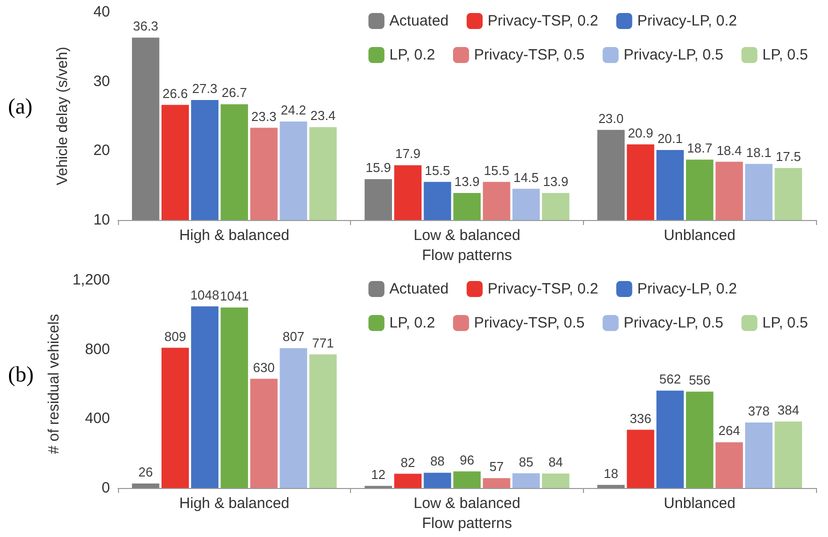 Image resolution: width=828 pixels, height=537 pixels. What do you see at coordinates (20, 106) in the screenshot?
I see `text: (a)` at bounding box center [20, 106].